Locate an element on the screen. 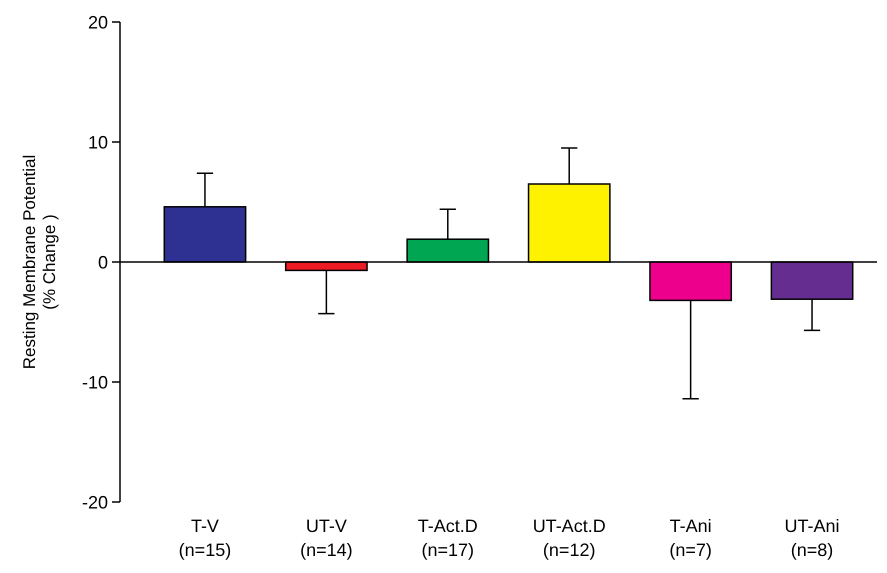  y-tick-label: 10 is located at coordinates (98, 142).